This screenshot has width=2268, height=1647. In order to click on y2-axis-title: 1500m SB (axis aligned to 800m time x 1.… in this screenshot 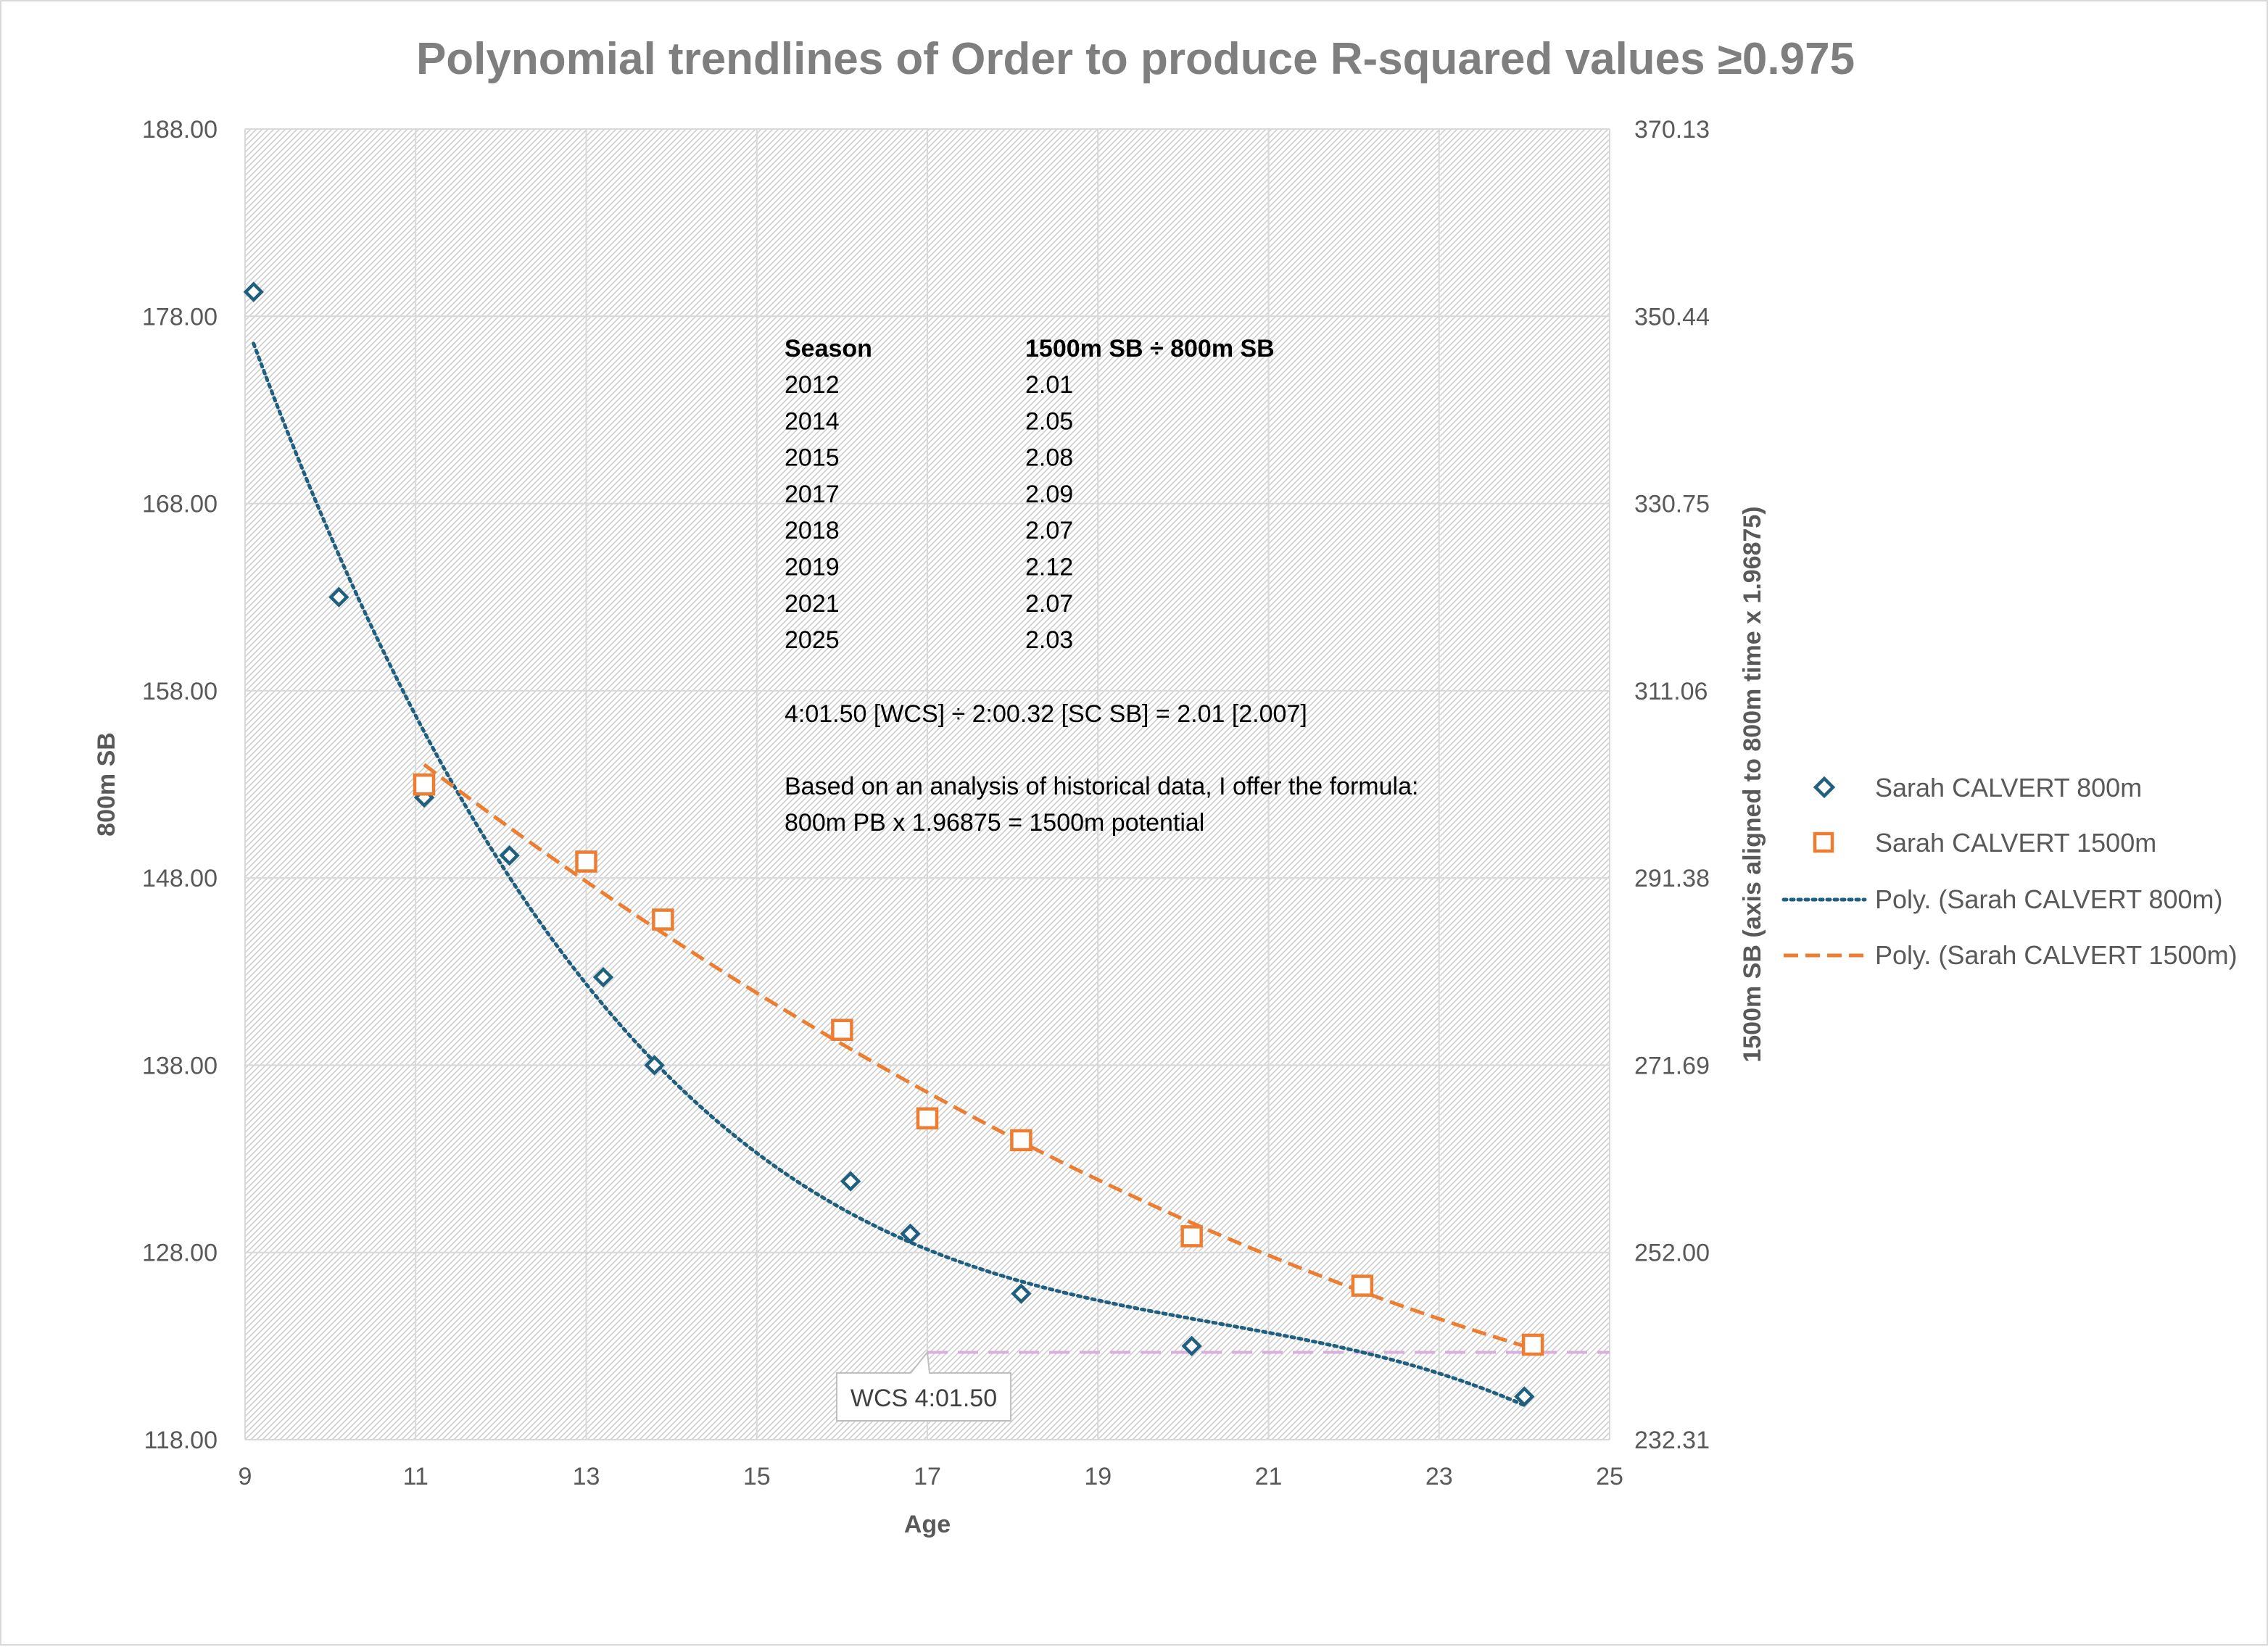, I will do `click(1752, 784)`.